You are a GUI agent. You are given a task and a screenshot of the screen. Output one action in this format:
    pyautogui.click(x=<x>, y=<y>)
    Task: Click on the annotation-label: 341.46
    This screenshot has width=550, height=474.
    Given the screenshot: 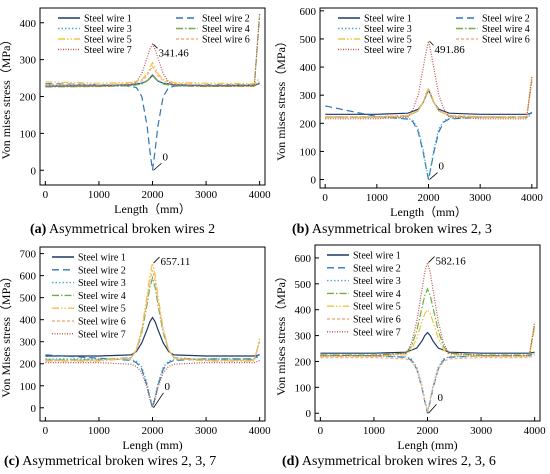 What is the action you would take?
    pyautogui.click(x=174, y=53)
    